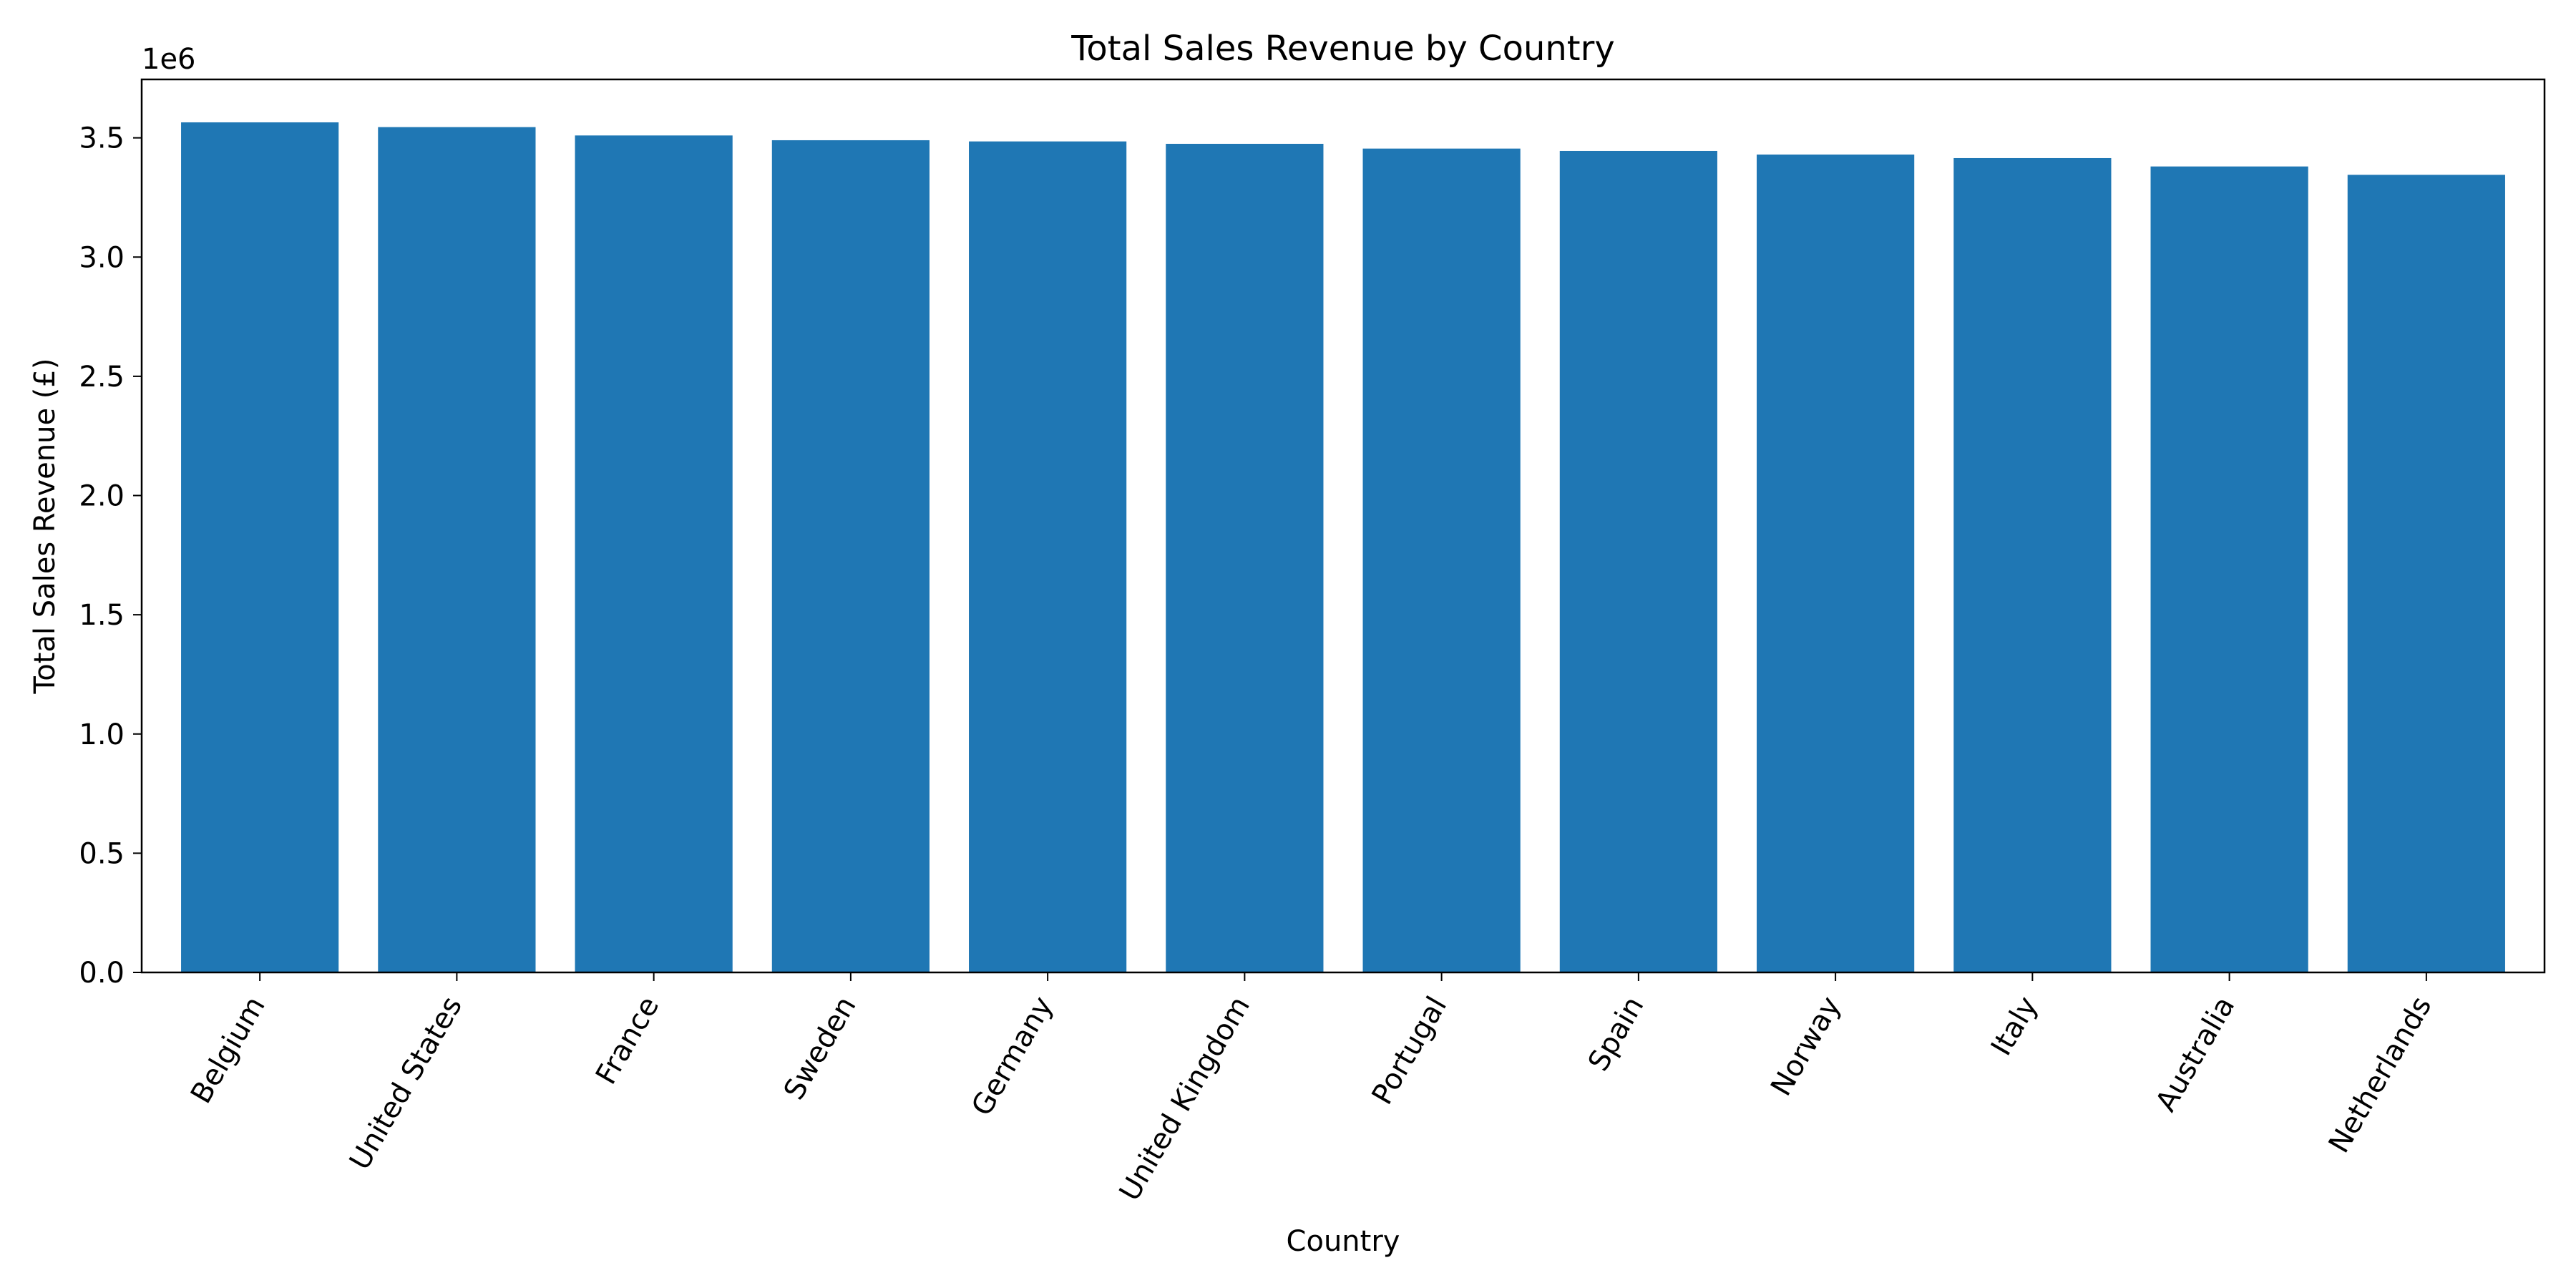 The width and height of the screenshot is (2576, 1288). Describe the element at coordinates (102, 138) in the screenshot. I see `y-tick-label: 3.5` at that location.